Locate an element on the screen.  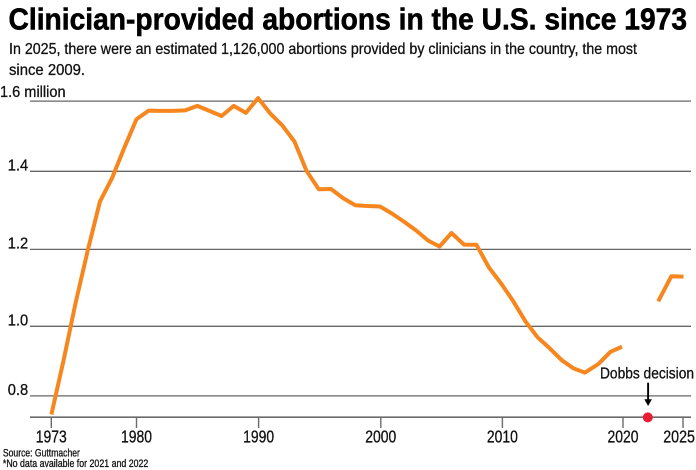
svg-text: Source: Guttmacher is located at coordinates (41, 454).